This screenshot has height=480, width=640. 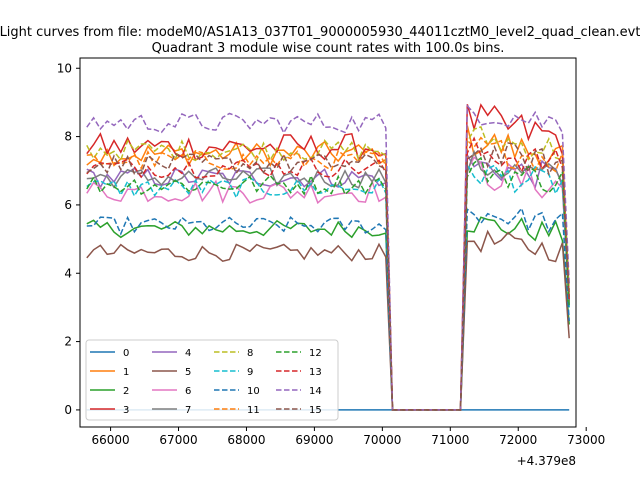 I want to click on x-tick-label: 70000, so click(x=382, y=440).